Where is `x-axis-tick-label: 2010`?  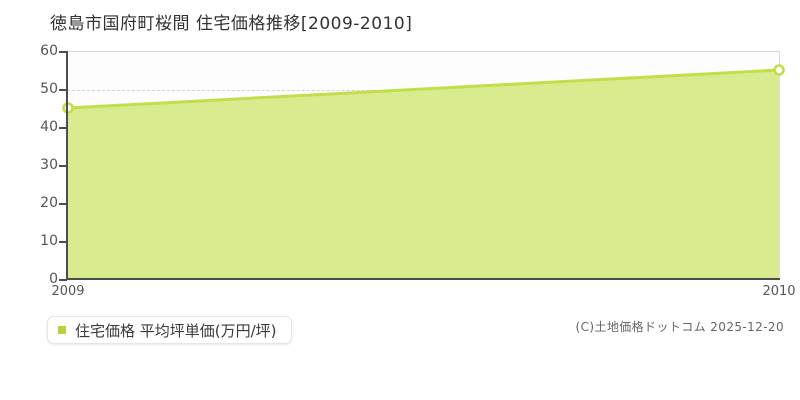
x-axis-tick-label: 2010 is located at coordinates (779, 291).